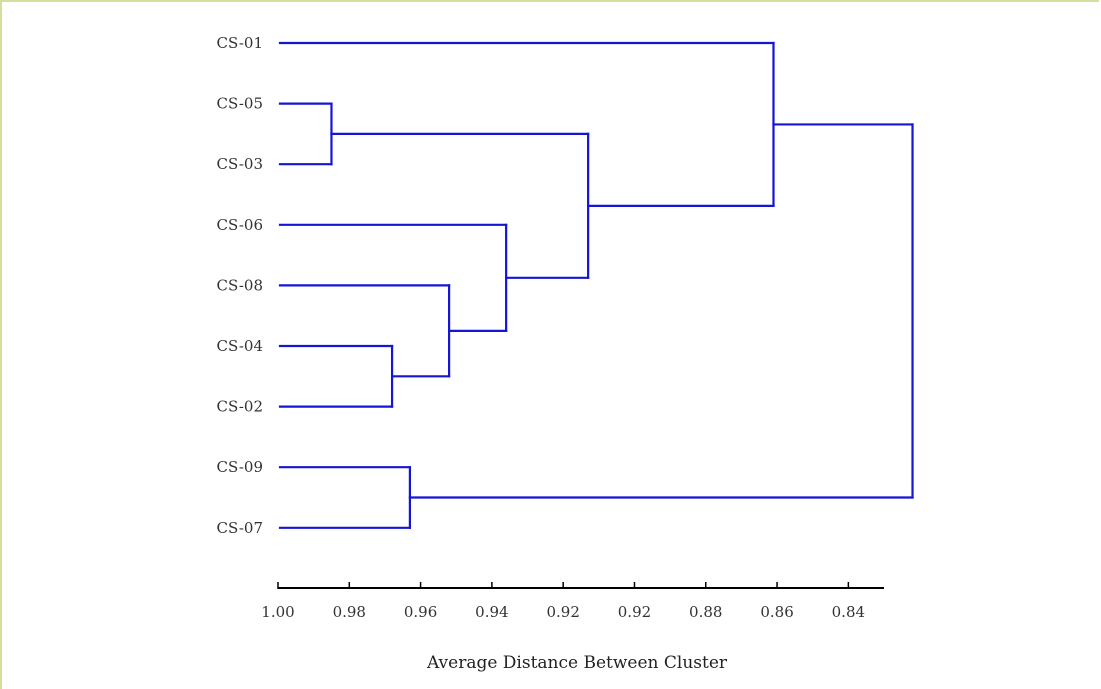 The width and height of the screenshot is (1101, 689). What do you see at coordinates (705, 612) in the screenshot?
I see `x-tick-label: 0.88` at bounding box center [705, 612].